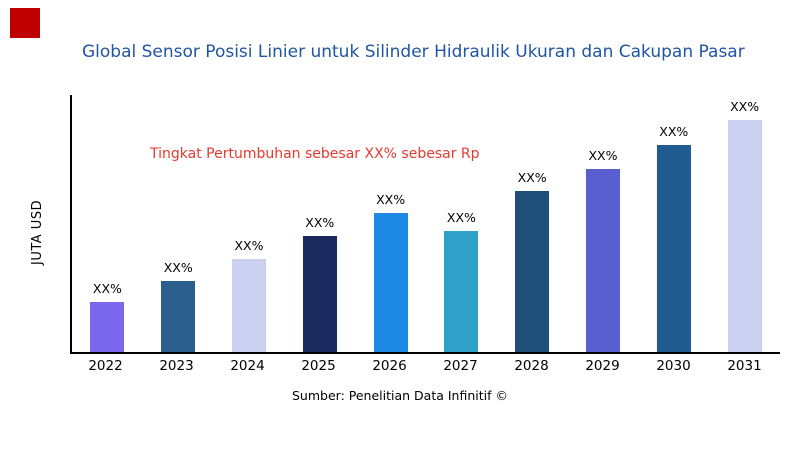 This screenshot has width=800, height=450. I want to click on x-tick-2031: 2031, so click(744, 366).